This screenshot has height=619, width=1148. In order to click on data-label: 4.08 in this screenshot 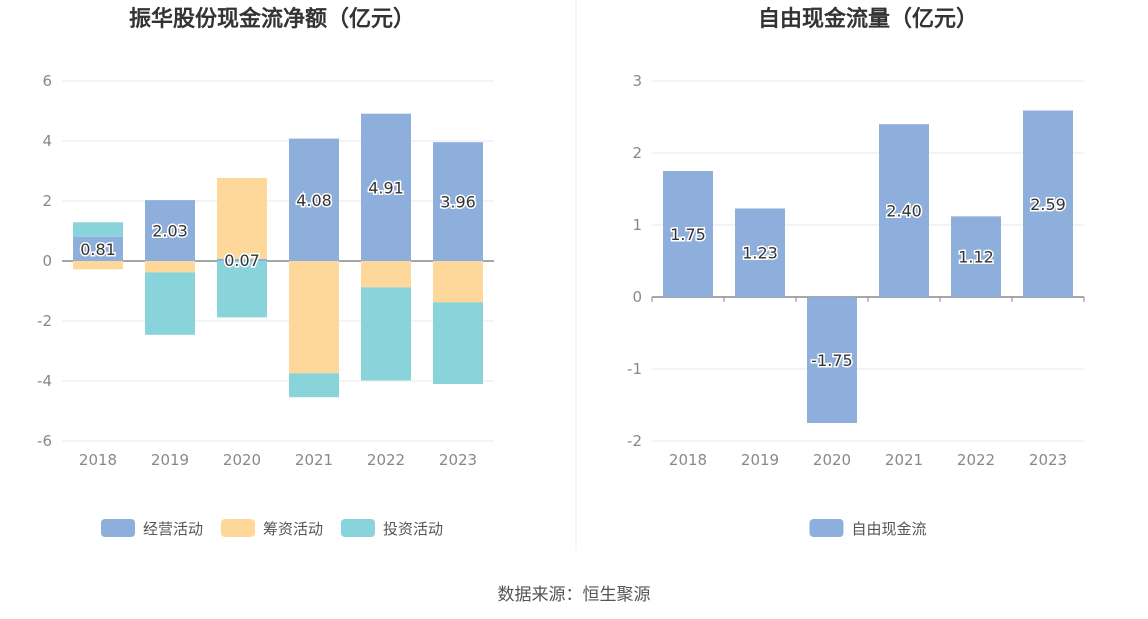, I will do `click(314, 200)`.